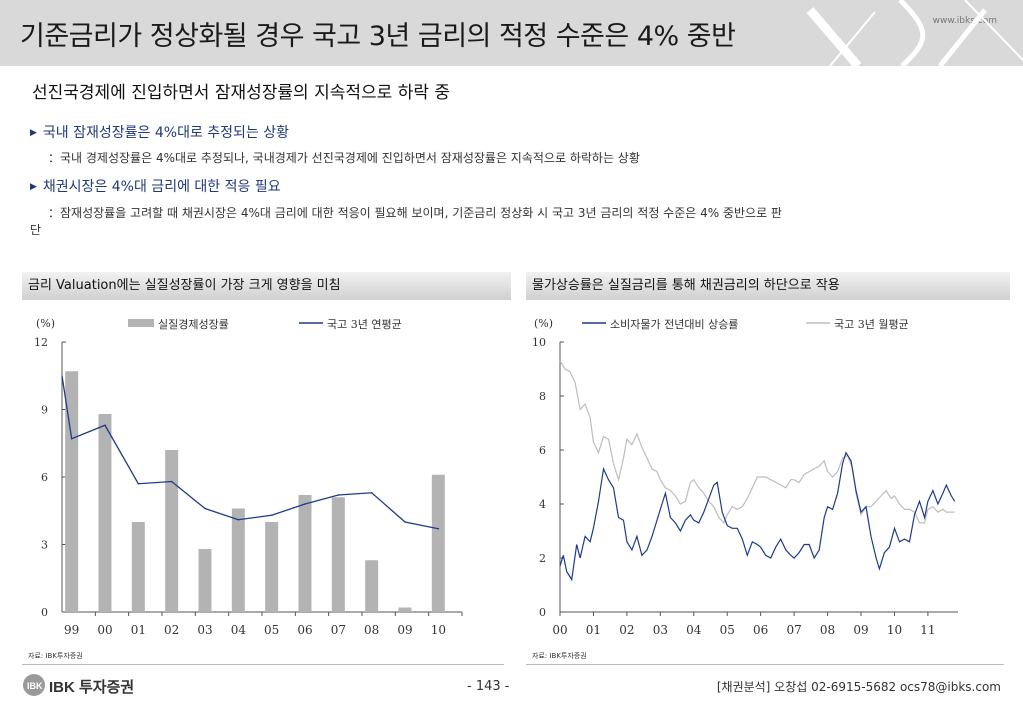 The height and width of the screenshot is (708, 1023). I want to click on header-decoration, so click(914, 33).